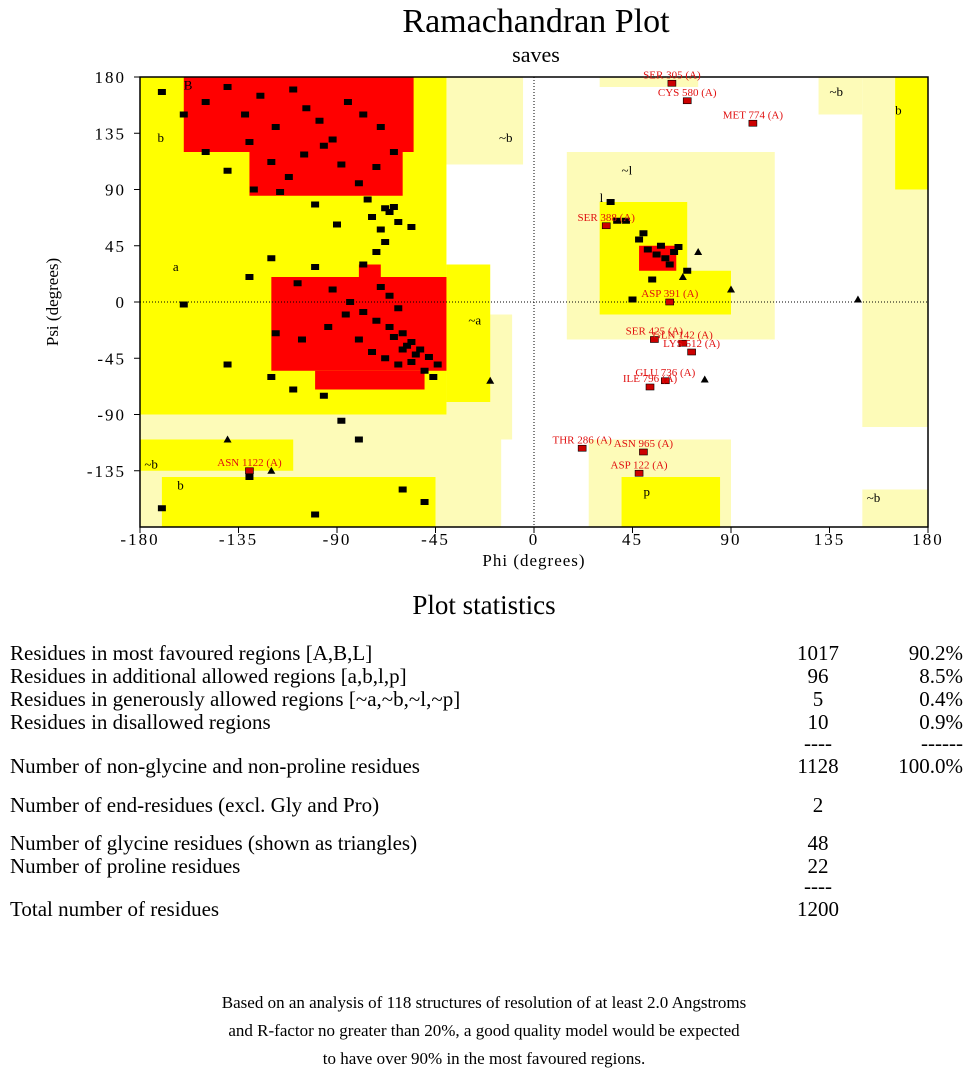  I want to click on outlier-label: SER 388 (A), so click(607, 218).